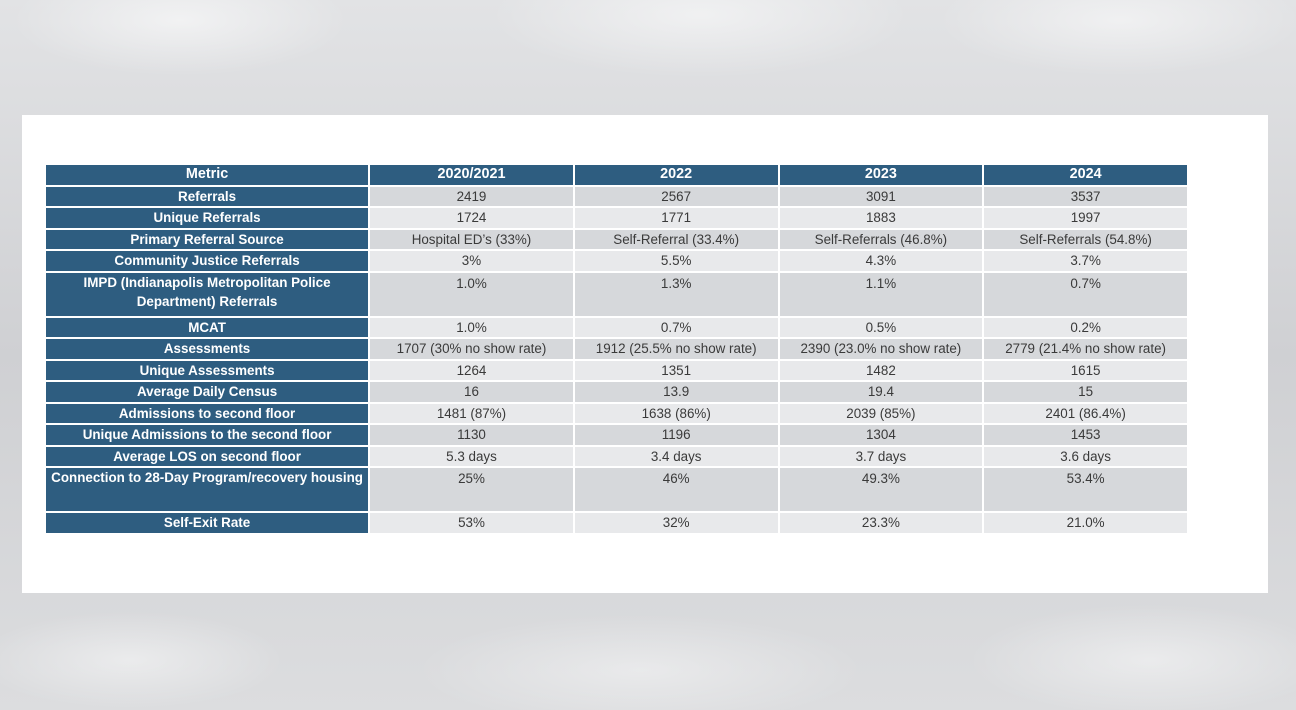 This screenshot has width=1296, height=710. What do you see at coordinates (1085, 456) in the screenshot?
I see `table-cell: 3.6 days` at bounding box center [1085, 456].